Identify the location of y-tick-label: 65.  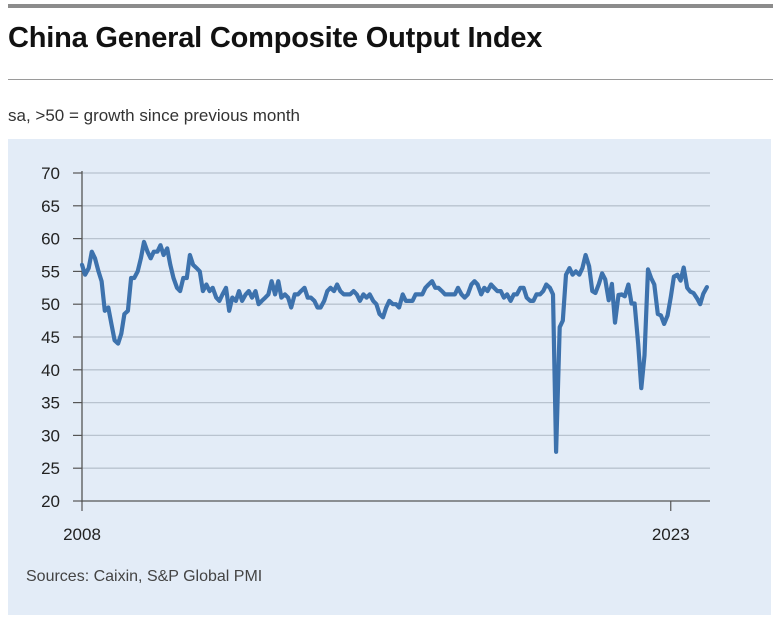
(50, 206).